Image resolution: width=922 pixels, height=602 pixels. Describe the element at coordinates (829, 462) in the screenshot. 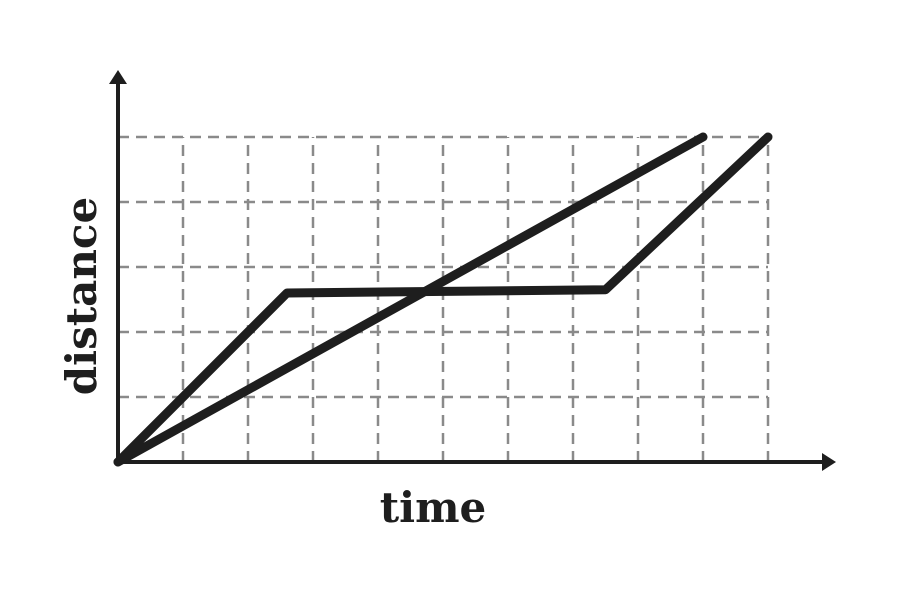

I see `x-axis-arrow-icon` at that location.